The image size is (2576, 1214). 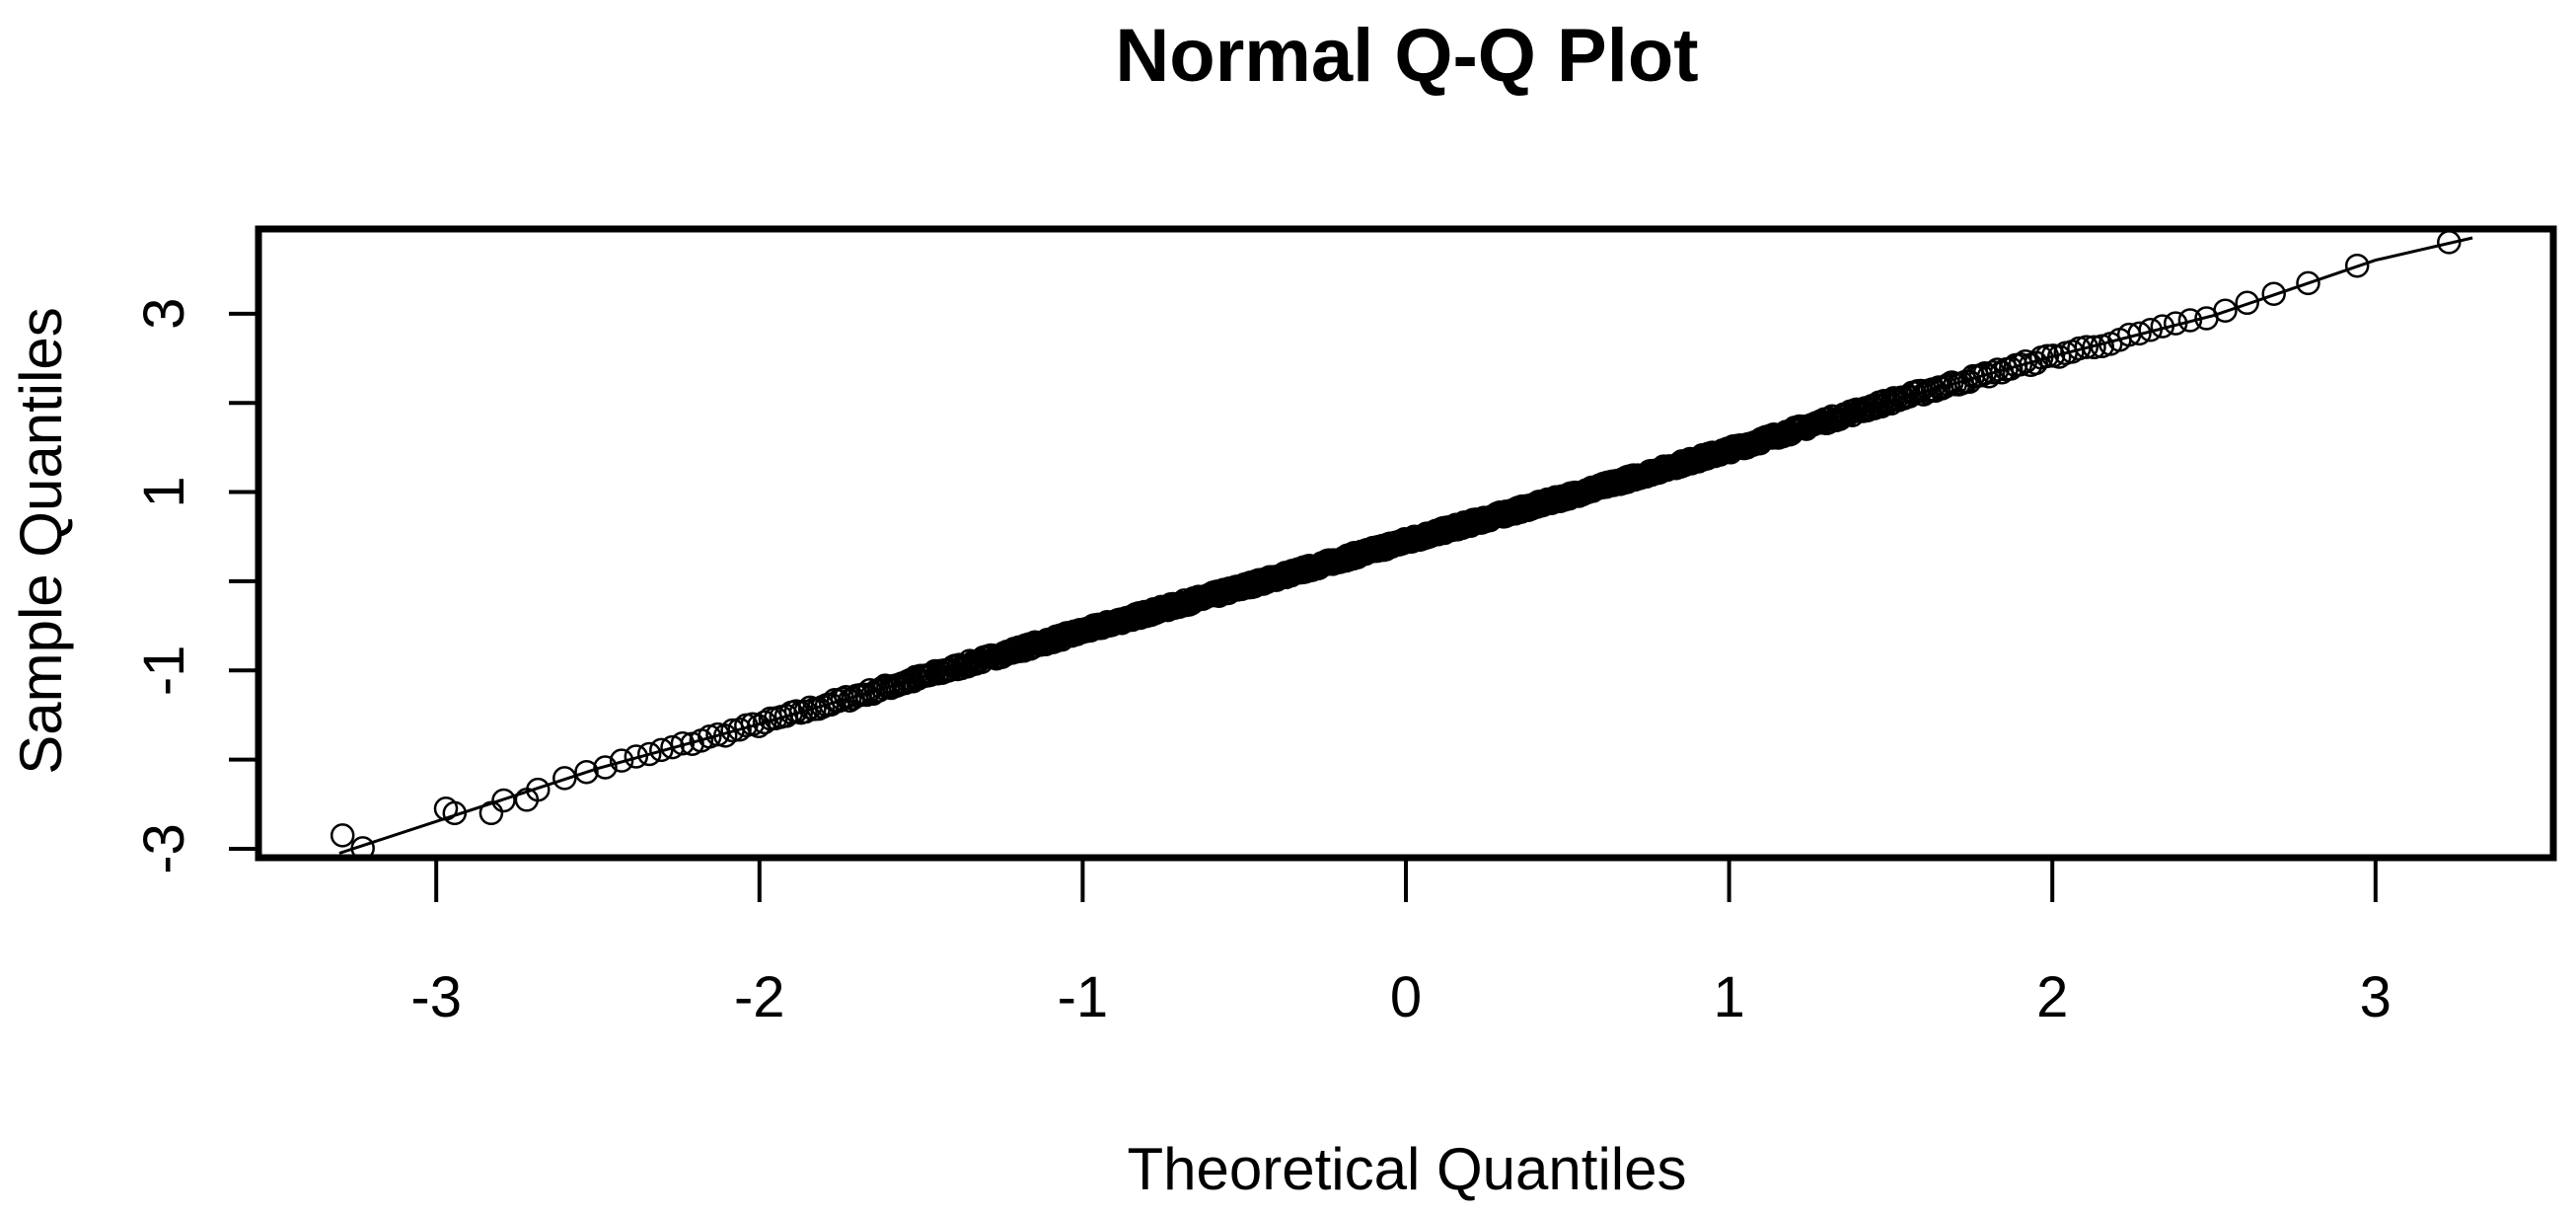 I want to click on x-tick-label: 0, so click(x=1406, y=997).